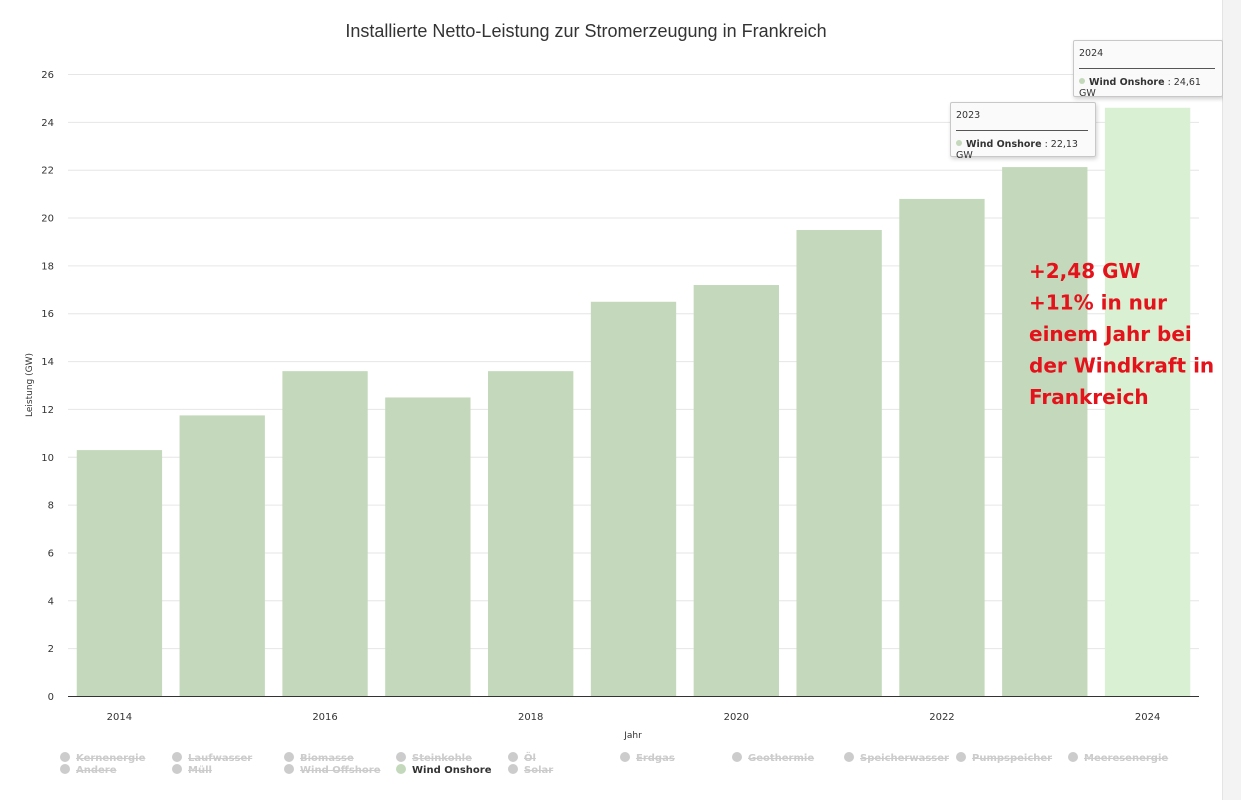 This screenshot has height=800, width=1241. What do you see at coordinates (119, 573) in the screenshot?
I see `bar-2014` at bounding box center [119, 573].